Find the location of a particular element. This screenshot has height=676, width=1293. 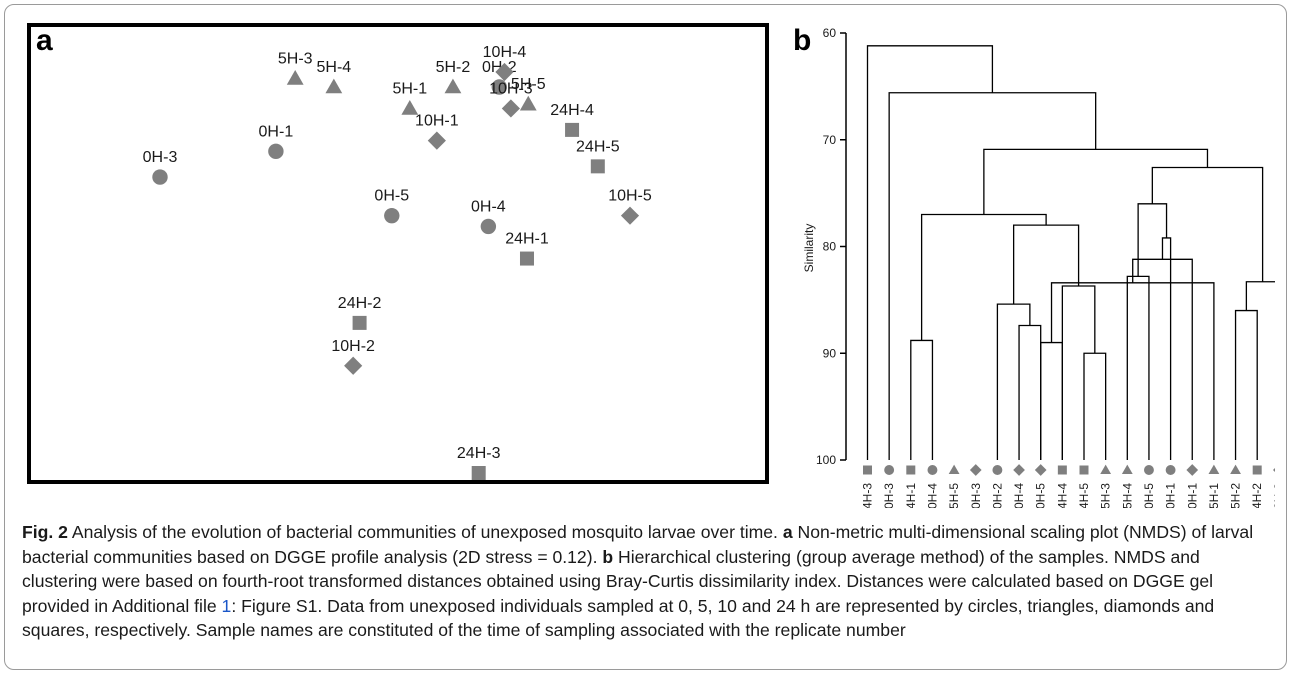

nmds-label-0h-4: 0H-4 is located at coordinates (488, 206).